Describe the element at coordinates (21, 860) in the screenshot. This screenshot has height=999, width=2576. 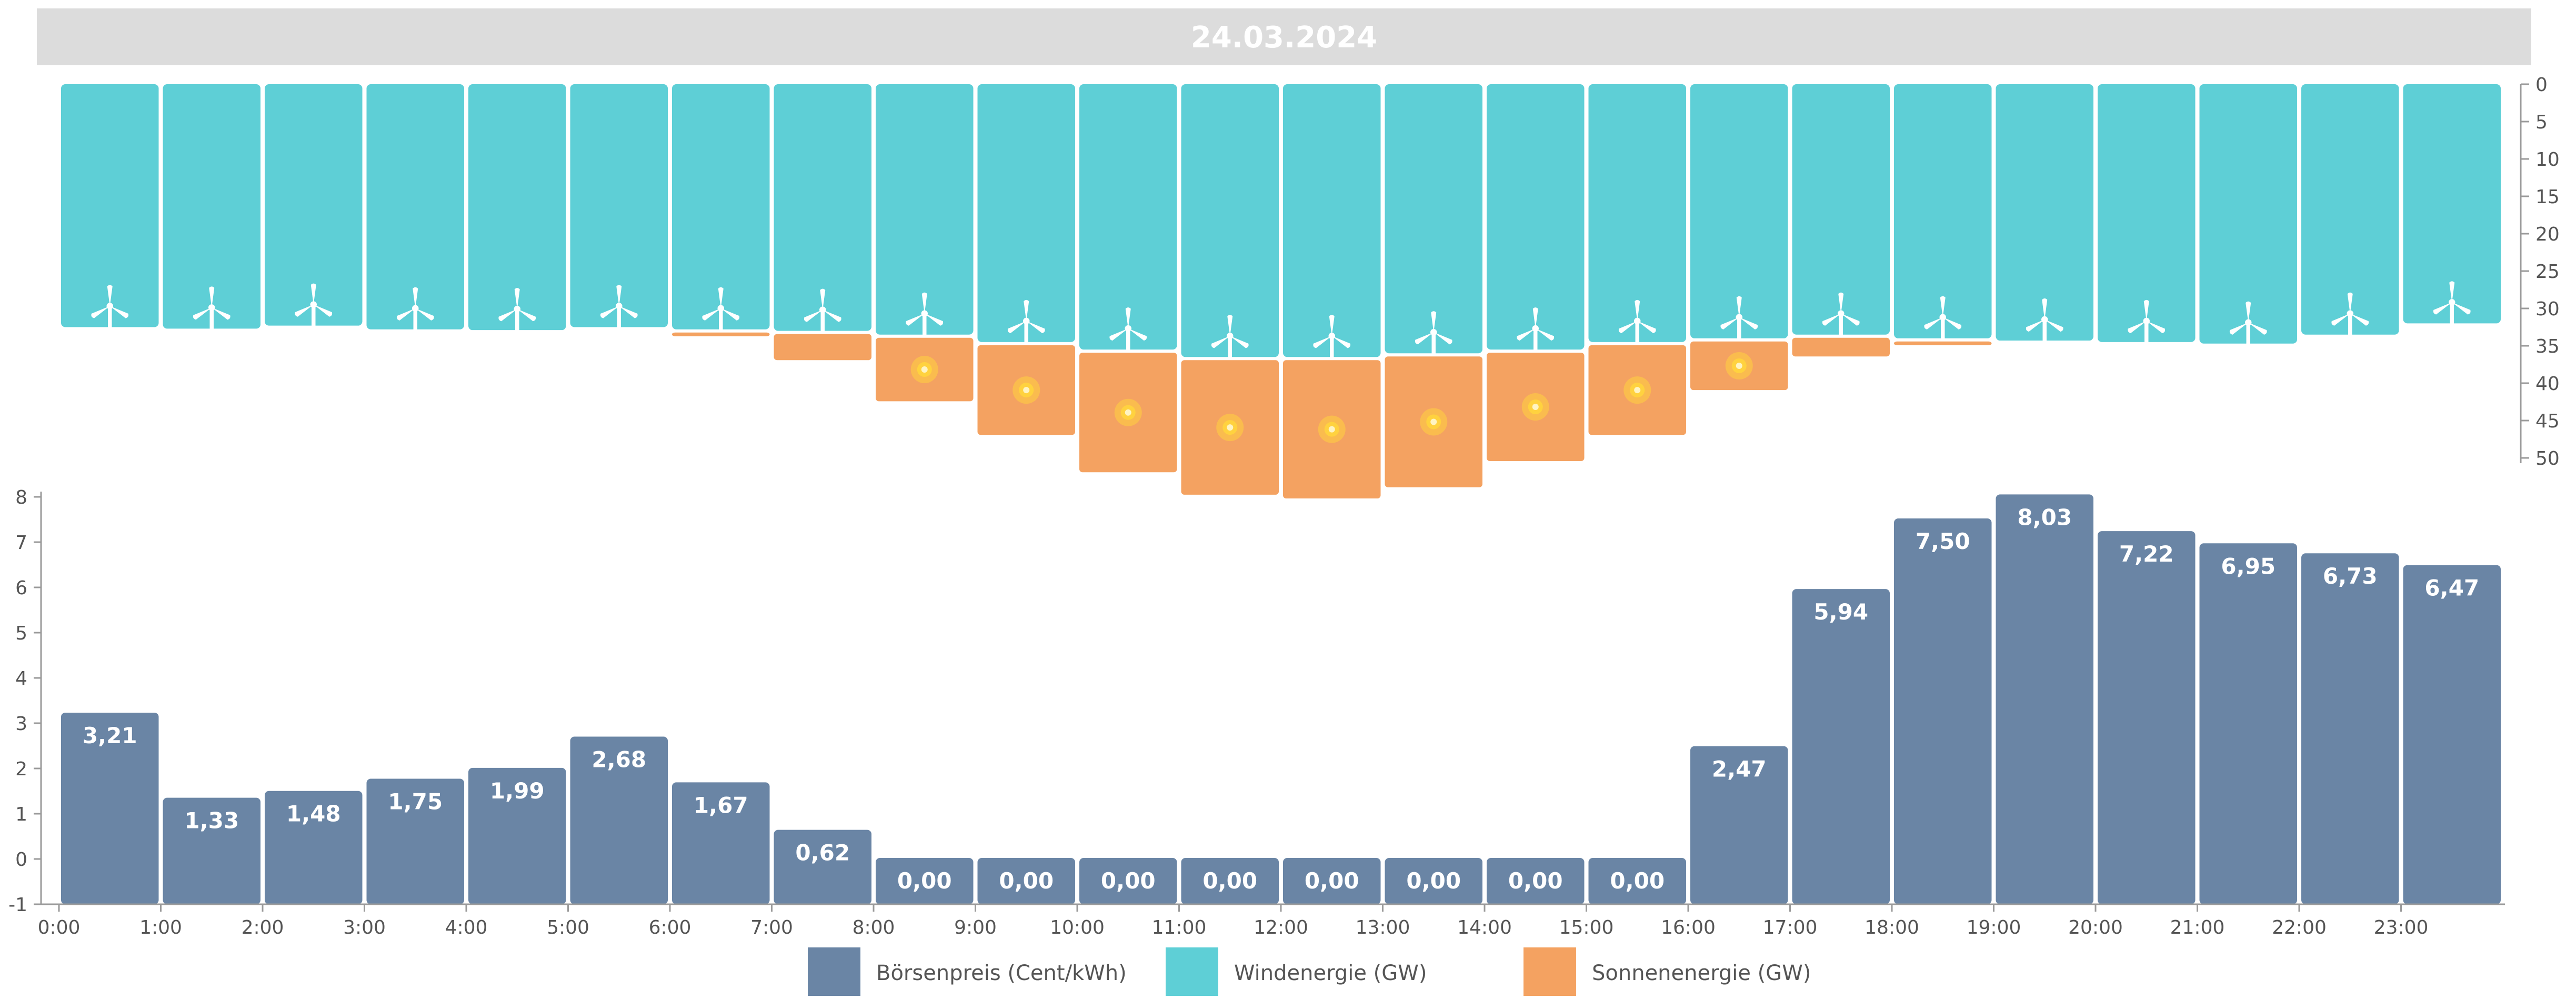
I see `price-axis-tick-label: 0` at that location.